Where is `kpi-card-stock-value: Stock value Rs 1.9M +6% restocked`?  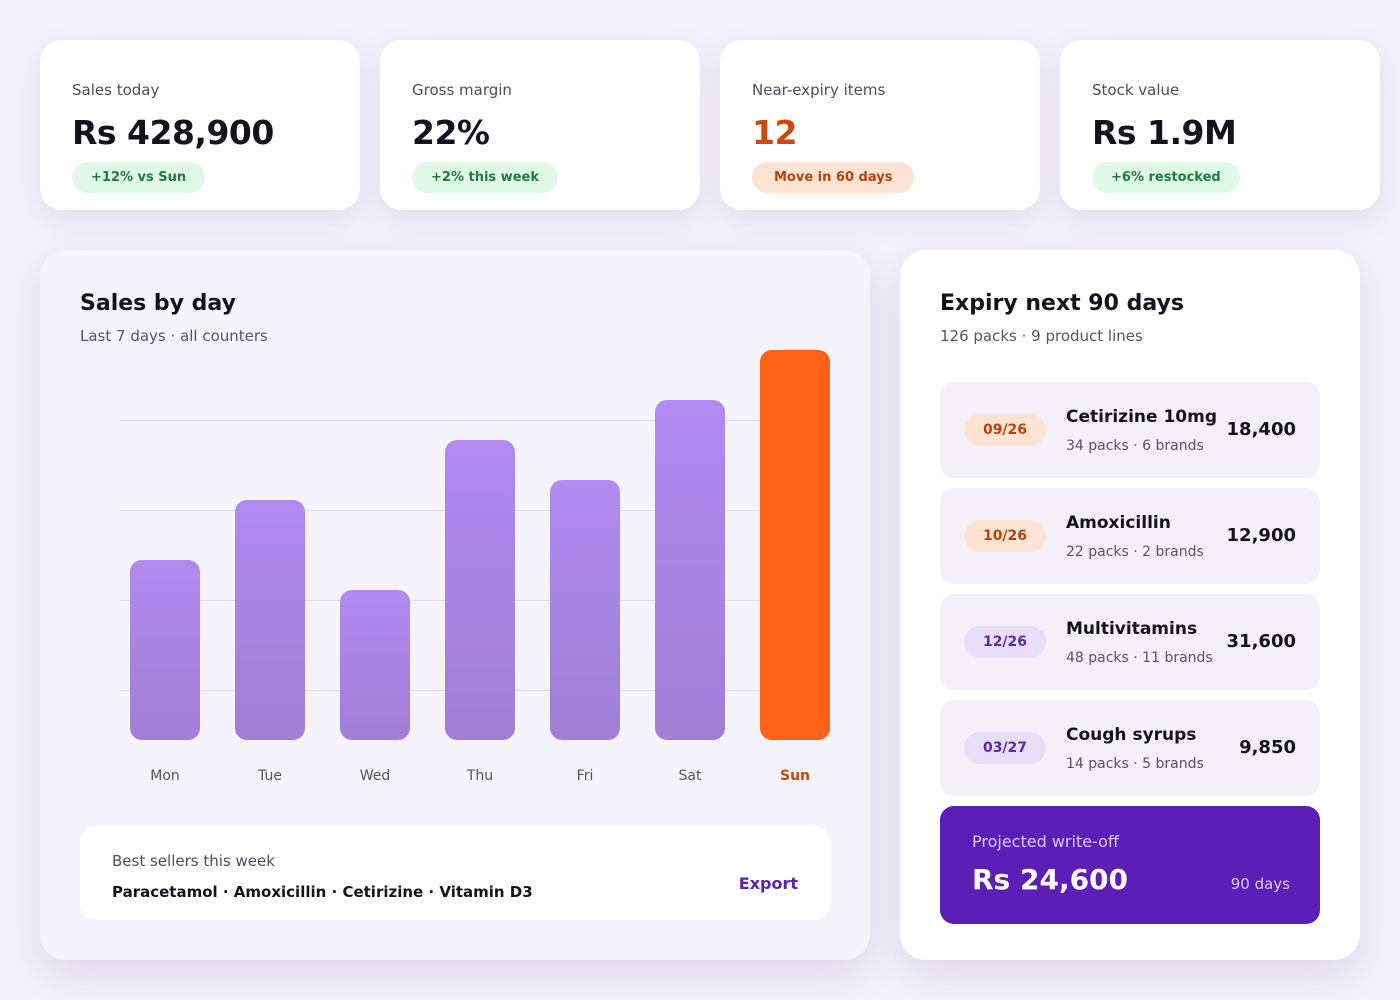
kpi-card-stock-value: Stock value Rs 1.9M +6% restocked is located at coordinates (1220, 125).